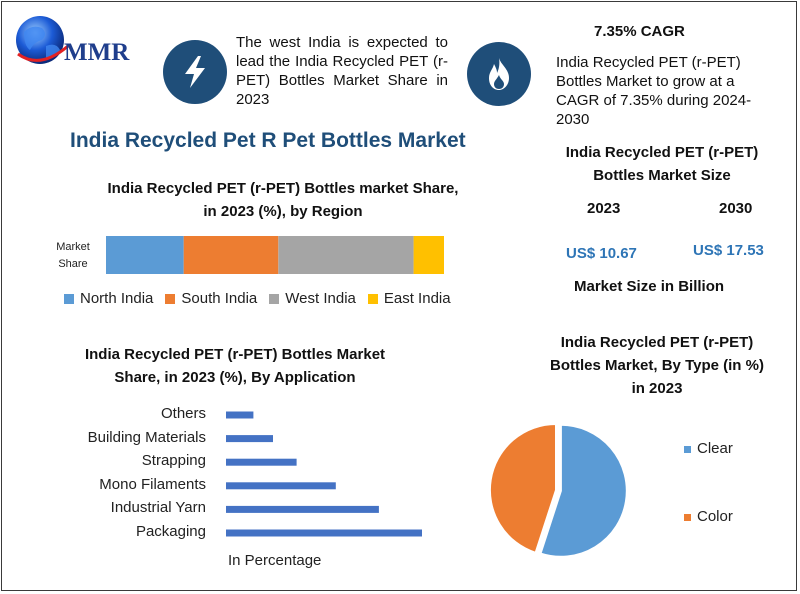 This screenshot has height=594, width=800. I want to click on legend-label: North India, so click(117, 298).